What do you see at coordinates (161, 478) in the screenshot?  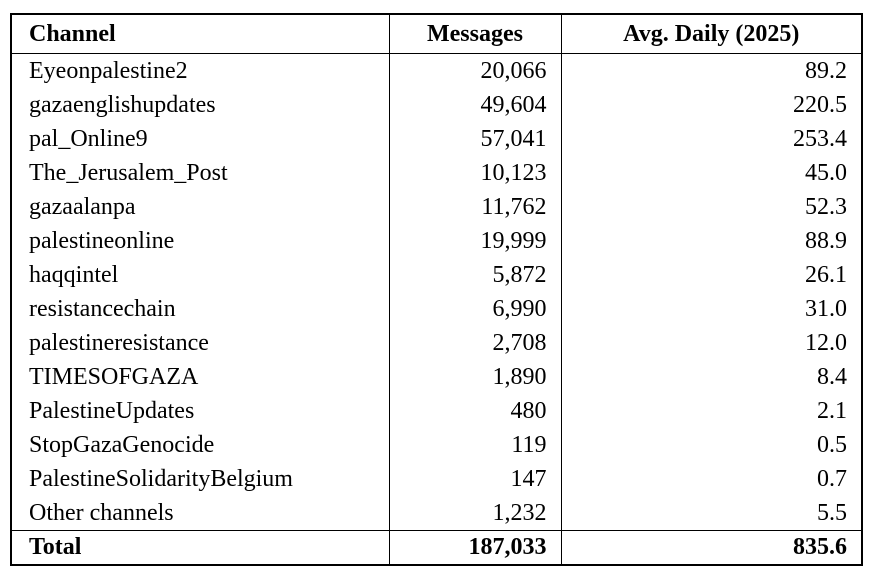 I see `channel-cell: PalestineSolidarityBelgium` at bounding box center [161, 478].